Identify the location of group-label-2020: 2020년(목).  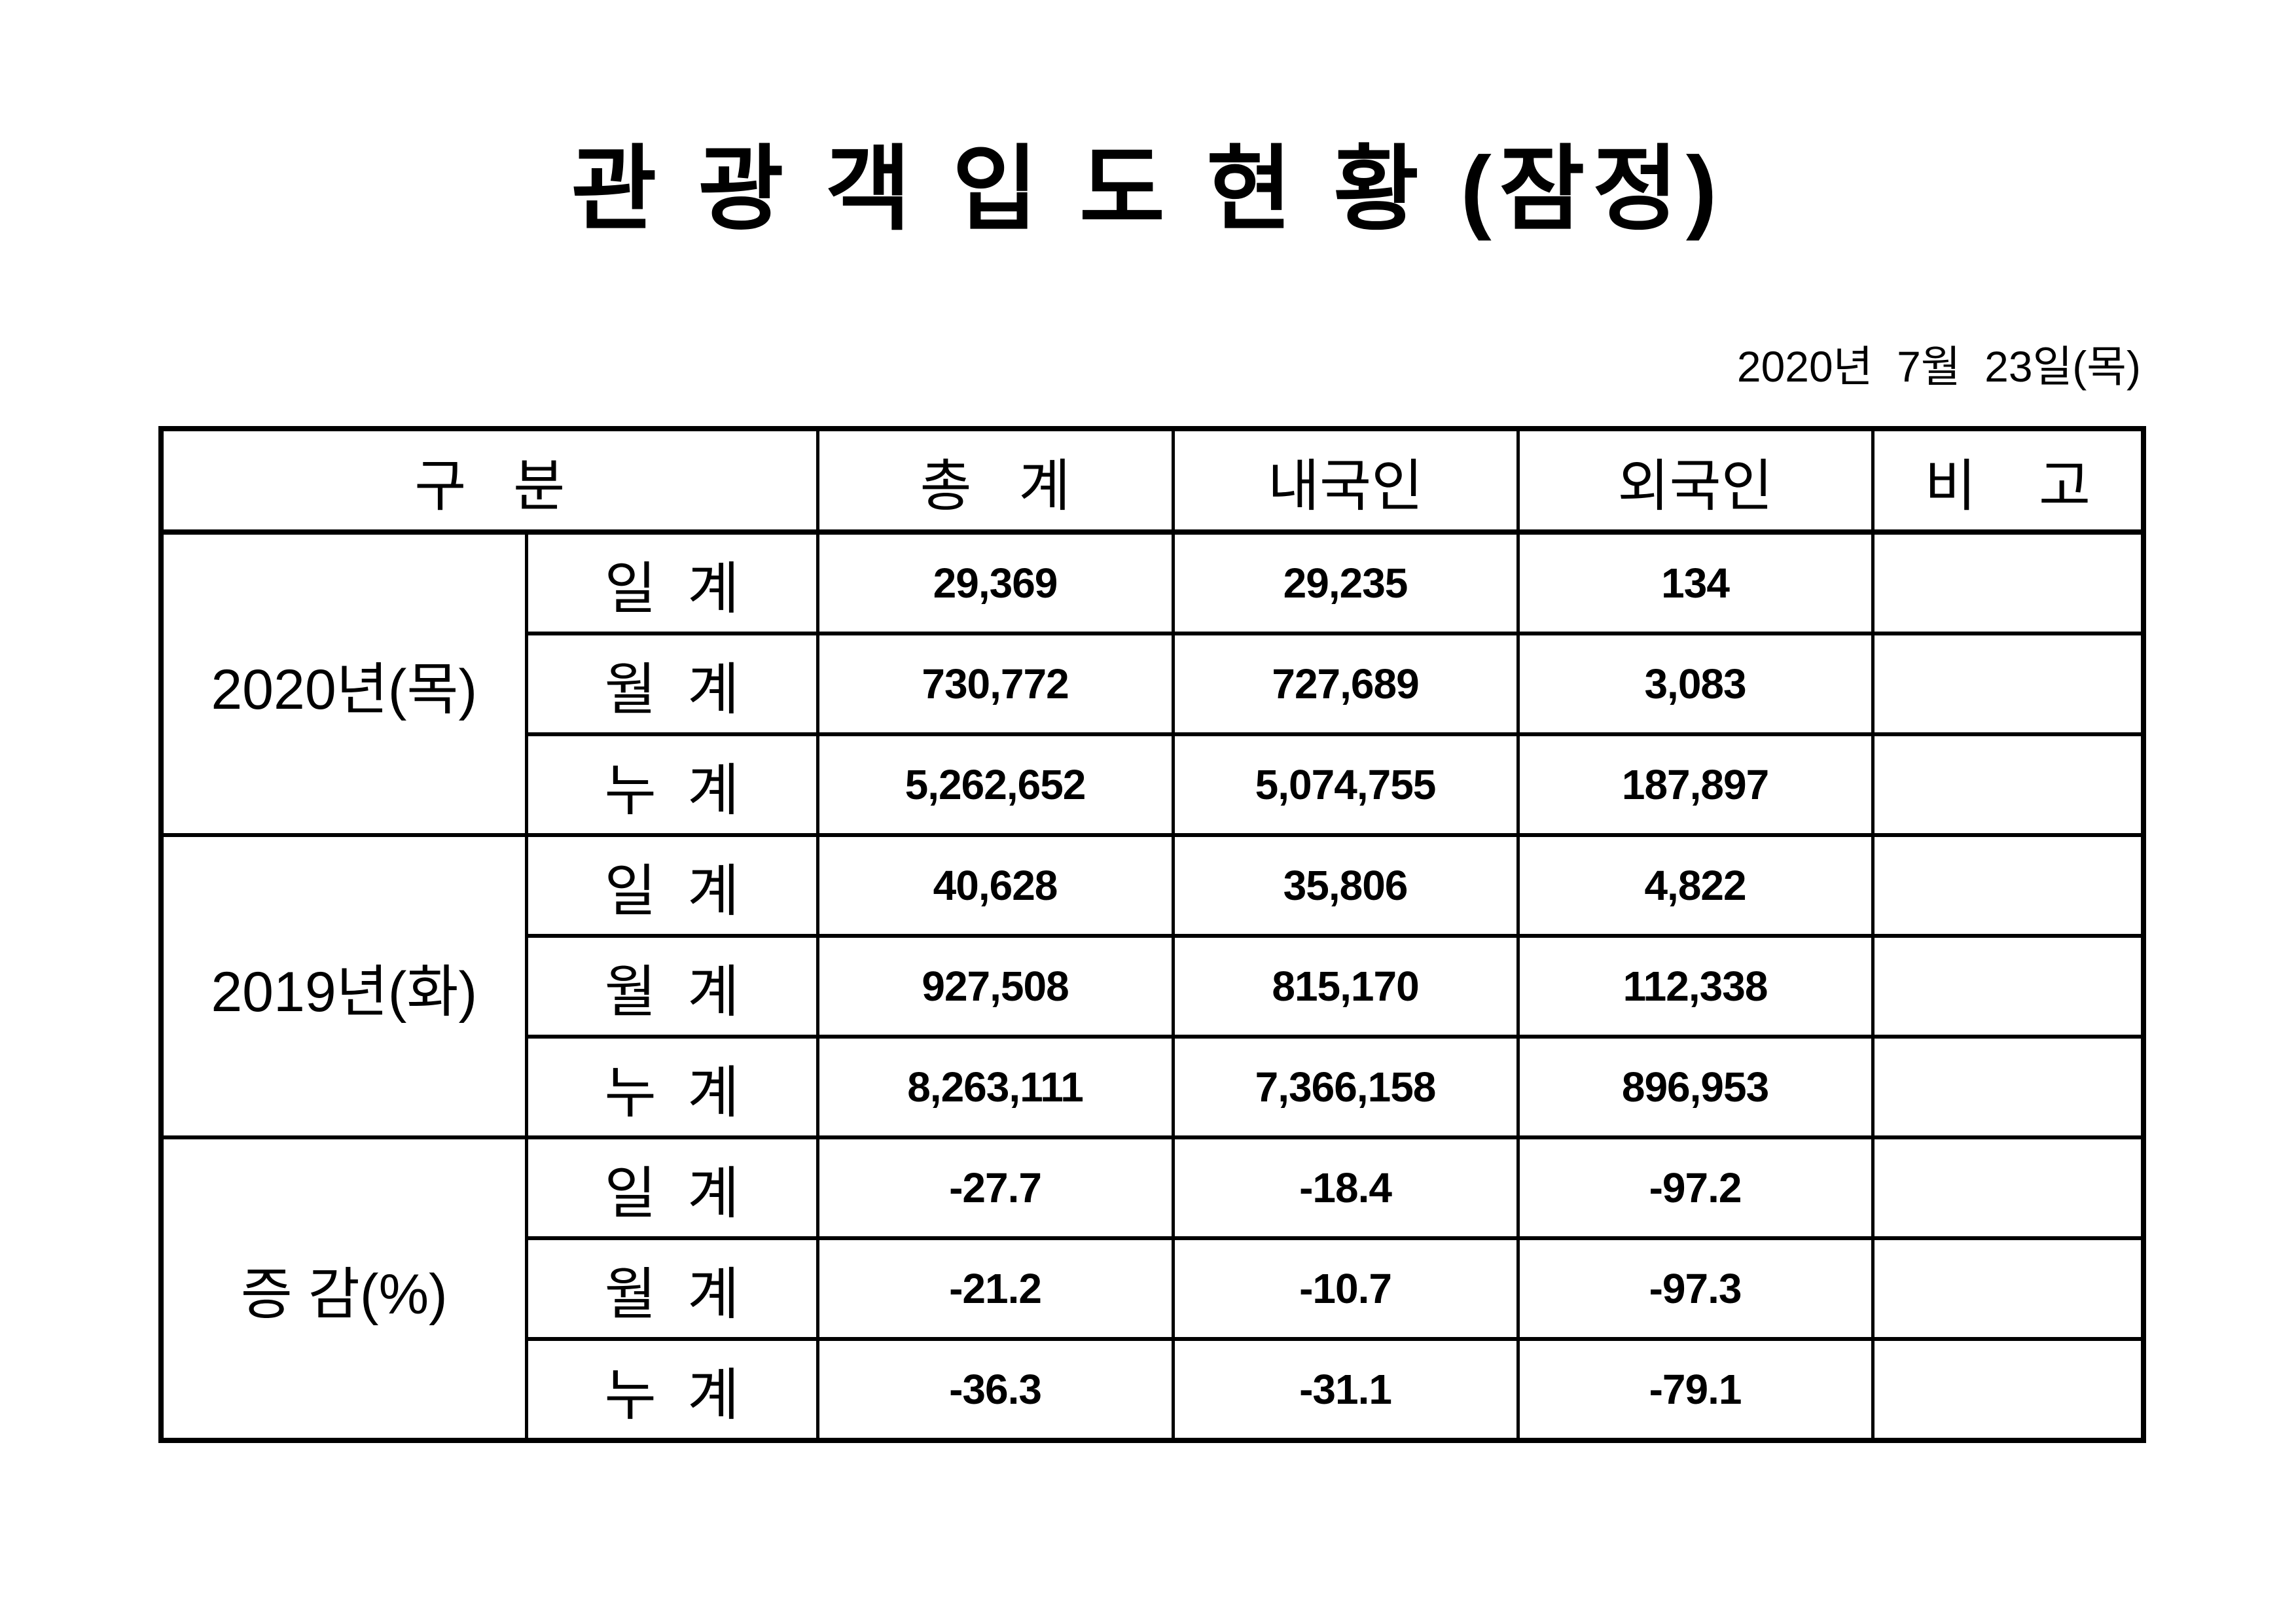
(343, 684).